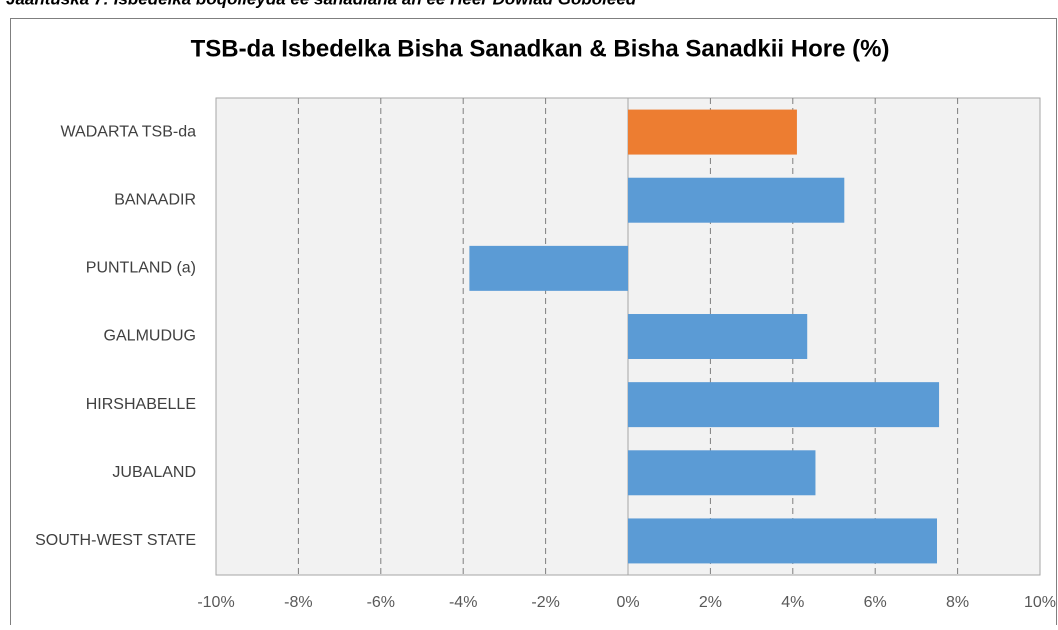  Describe the element at coordinates (875, 602) in the screenshot. I see `x-tick-label: 6%` at that location.